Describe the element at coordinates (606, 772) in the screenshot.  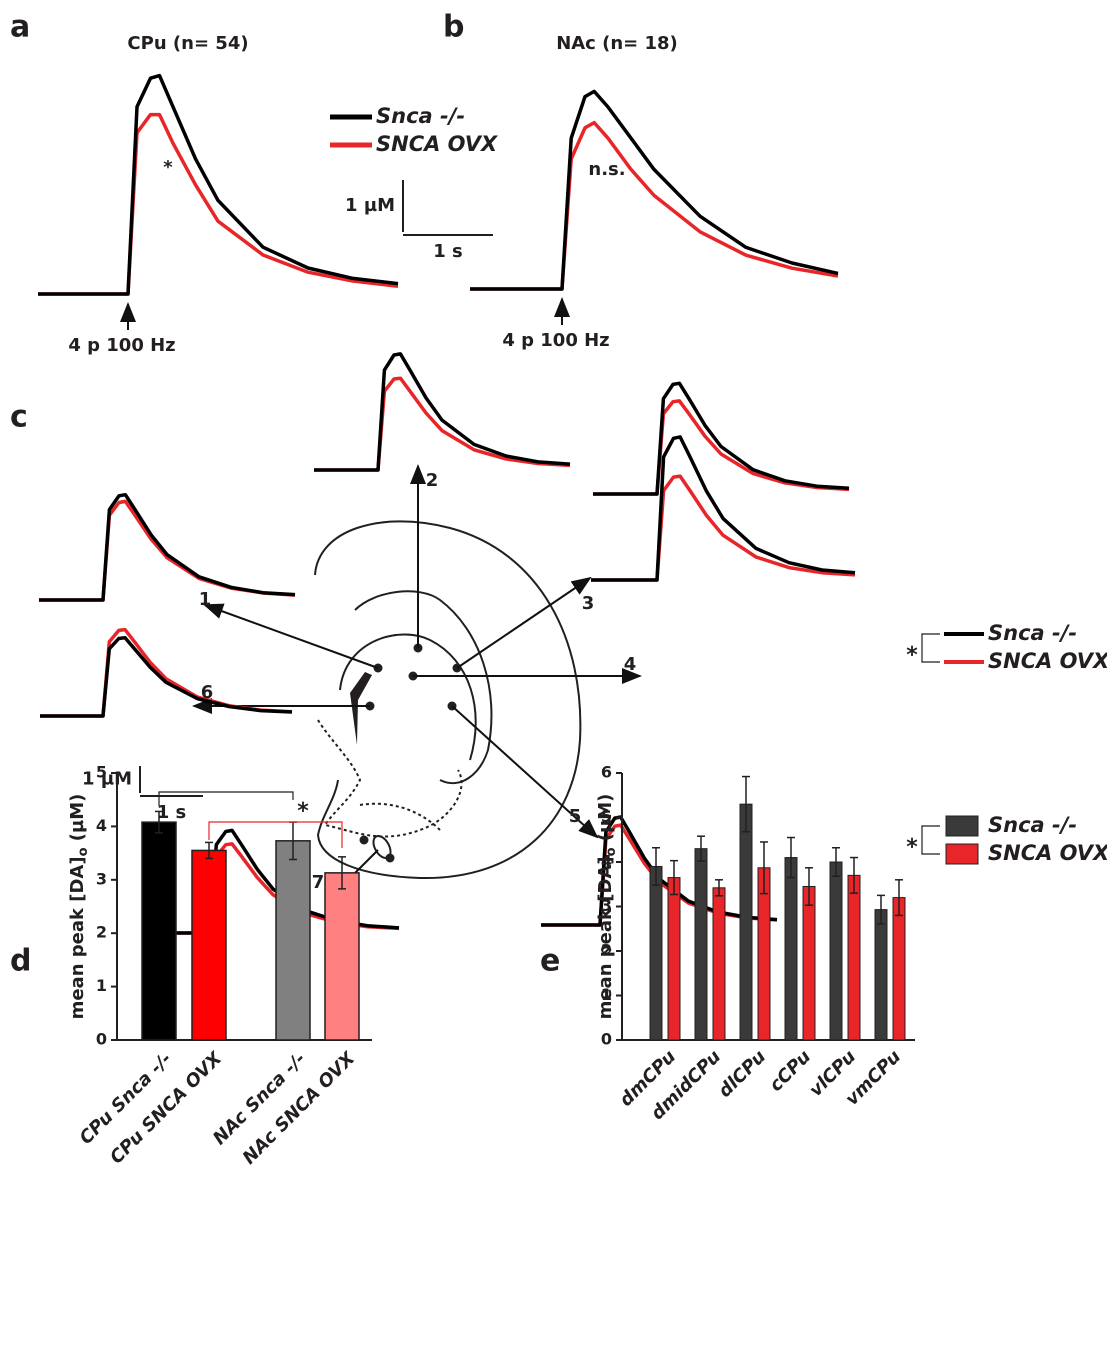
I see `y-tick-label: 6` at that location.